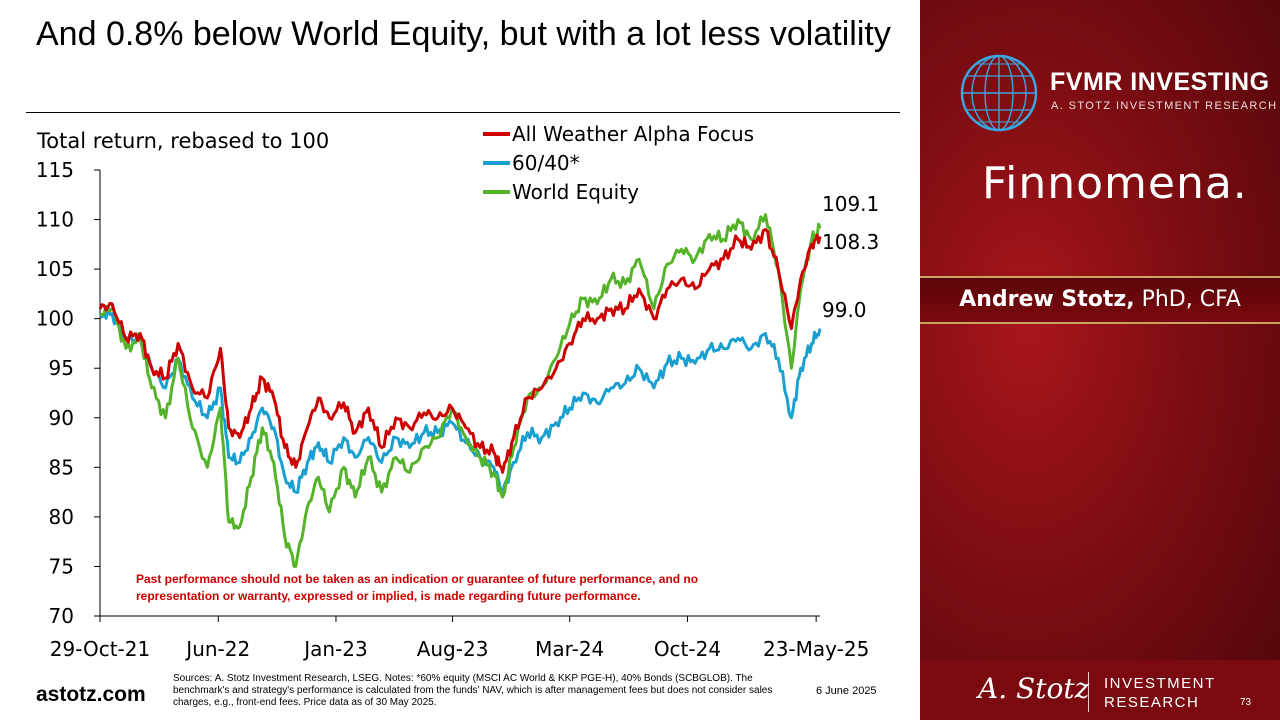 The height and width of the screenshot is (720, 1280). I want to click on signature-logo: A. Stotz, so click(1034, 688).